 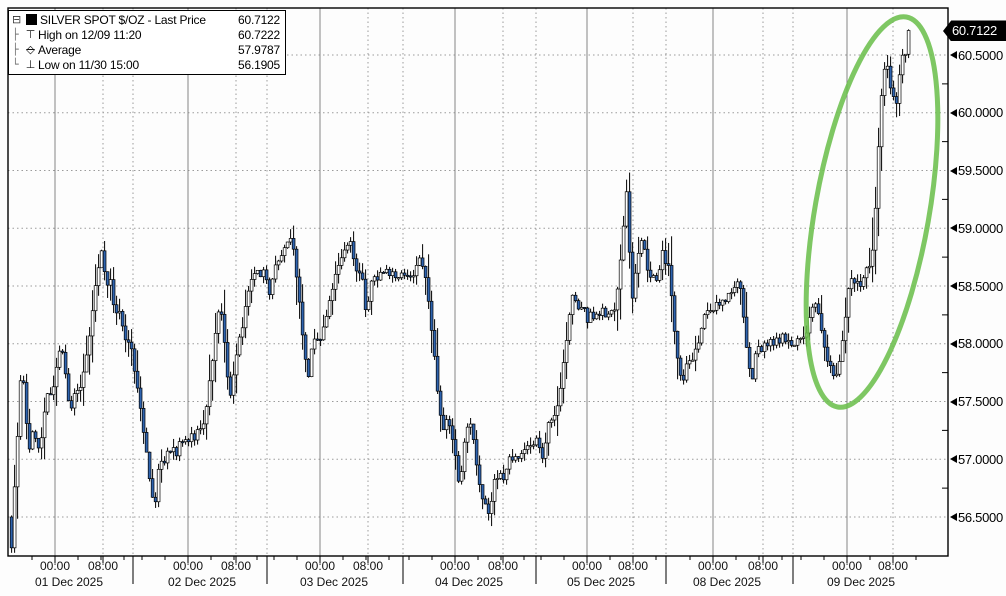 I want to click on green-circle-annotation, so click(x=872, y=212).